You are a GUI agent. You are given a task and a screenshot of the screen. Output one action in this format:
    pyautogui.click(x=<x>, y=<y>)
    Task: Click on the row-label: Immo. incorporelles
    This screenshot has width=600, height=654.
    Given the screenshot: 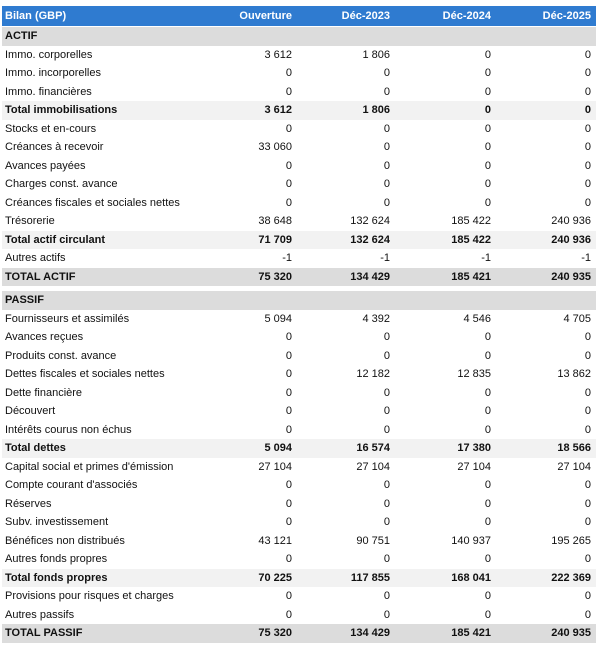 What is the action you would take?
    pyautogui.click(x=53, y=73)
    